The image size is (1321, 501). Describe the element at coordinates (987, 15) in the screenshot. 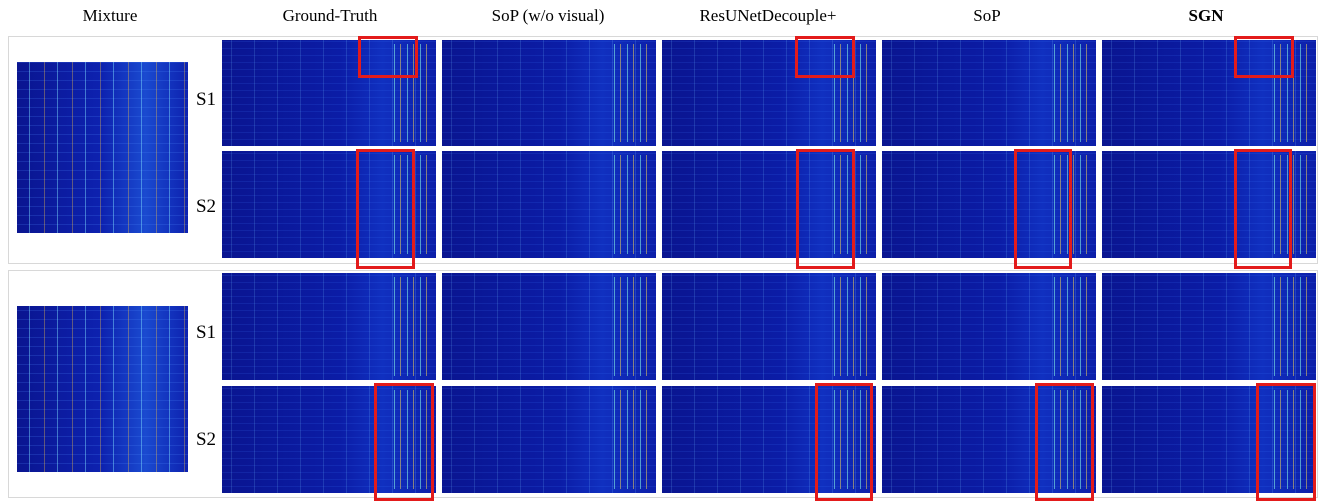

I see `column-header: SoP` at that location.